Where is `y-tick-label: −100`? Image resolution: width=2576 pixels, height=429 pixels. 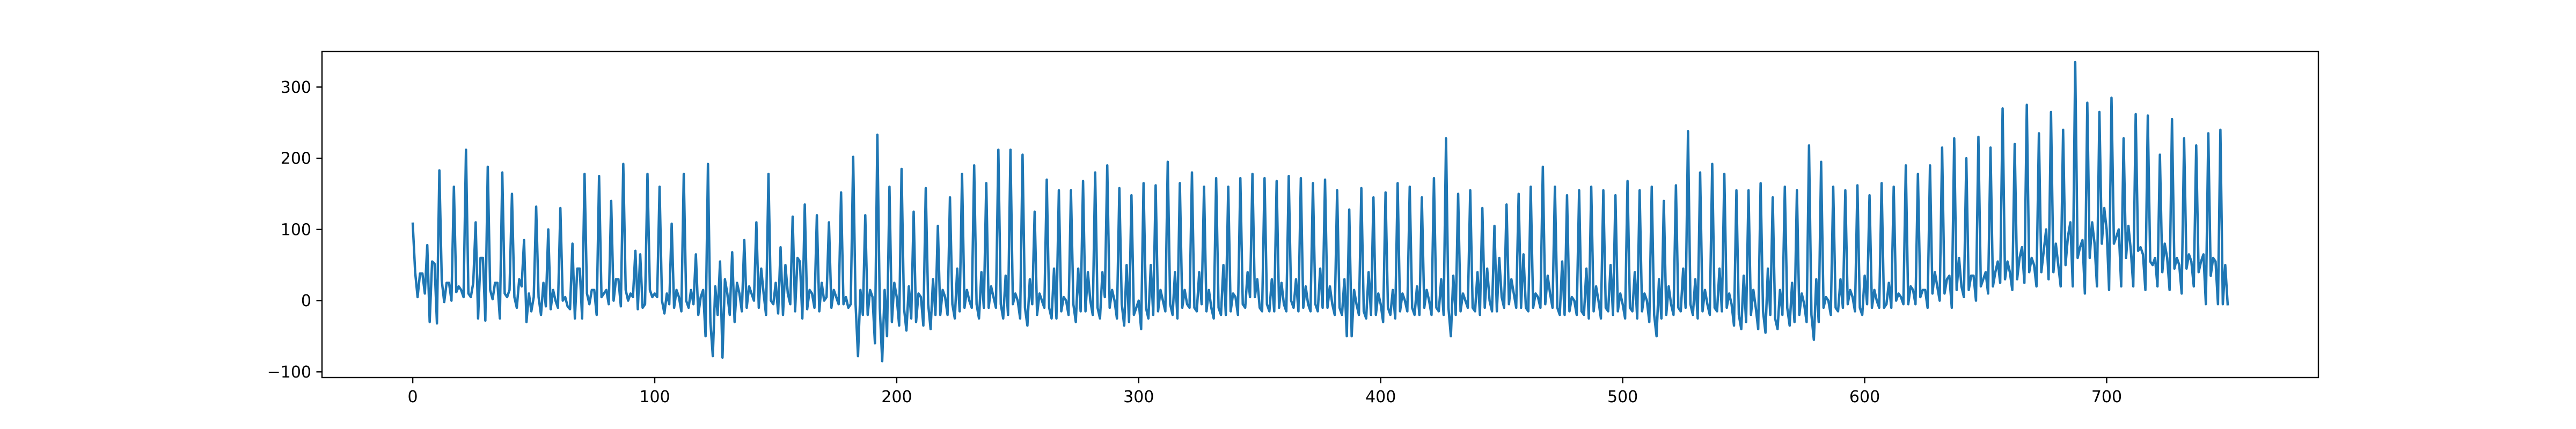
y-tick-label: −100 is located at coordinates (289, 372).